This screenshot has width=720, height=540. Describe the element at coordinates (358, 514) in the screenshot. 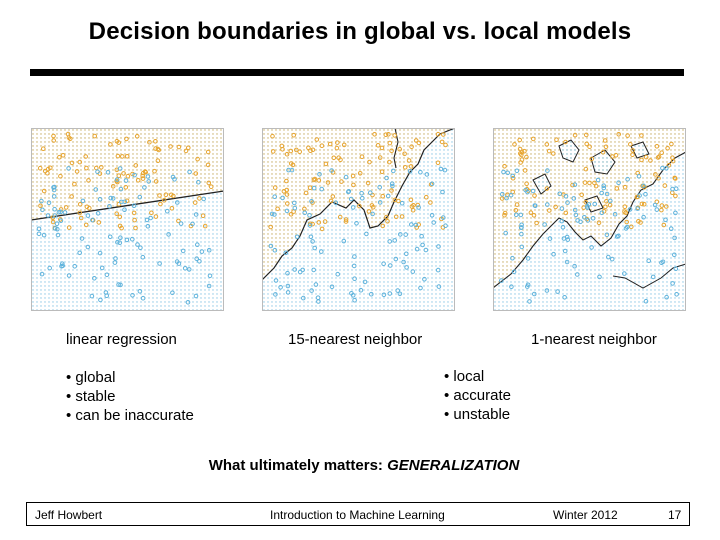

I see `slide-footer` at that location.